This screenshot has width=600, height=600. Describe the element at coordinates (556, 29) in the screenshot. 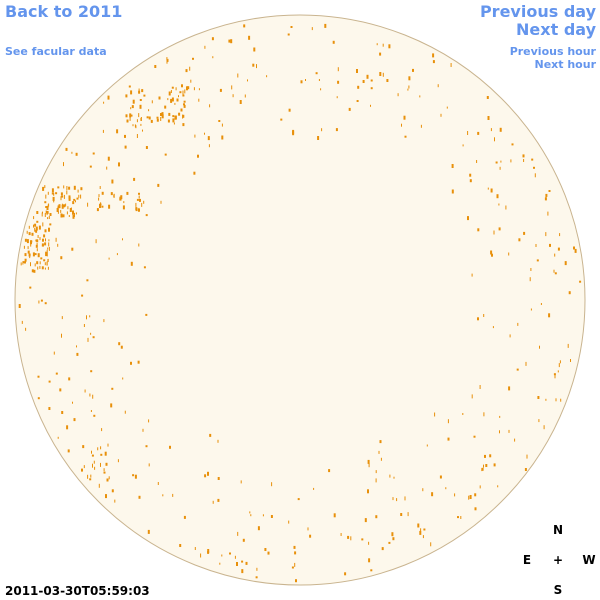

I see `next-day-link: Next day` at that location.